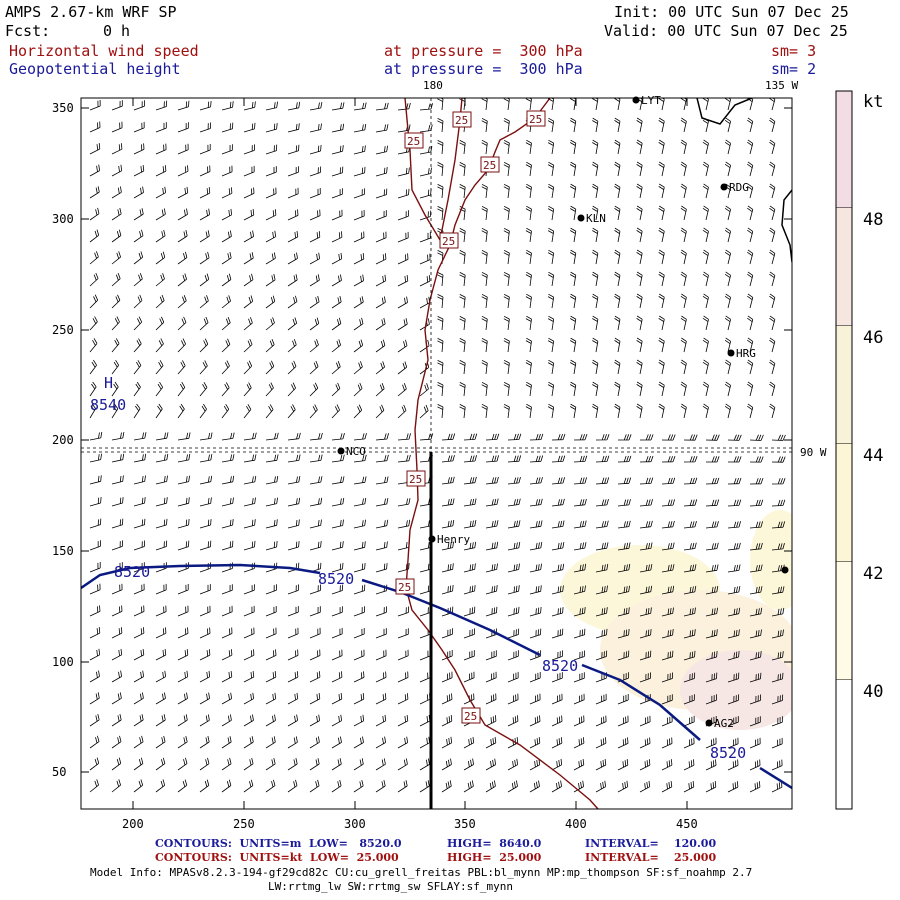  What do you see at coordinates (651, 100) in the screenshot?
I see `station-label: LYT` at bounding box center [651, 100].